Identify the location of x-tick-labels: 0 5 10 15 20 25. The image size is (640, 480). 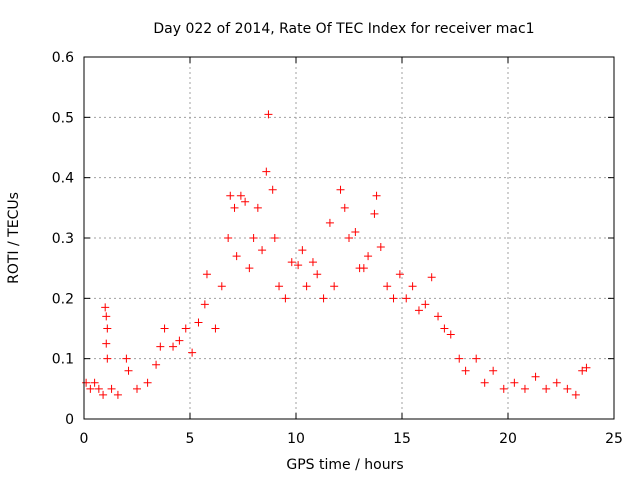
(351, 439).